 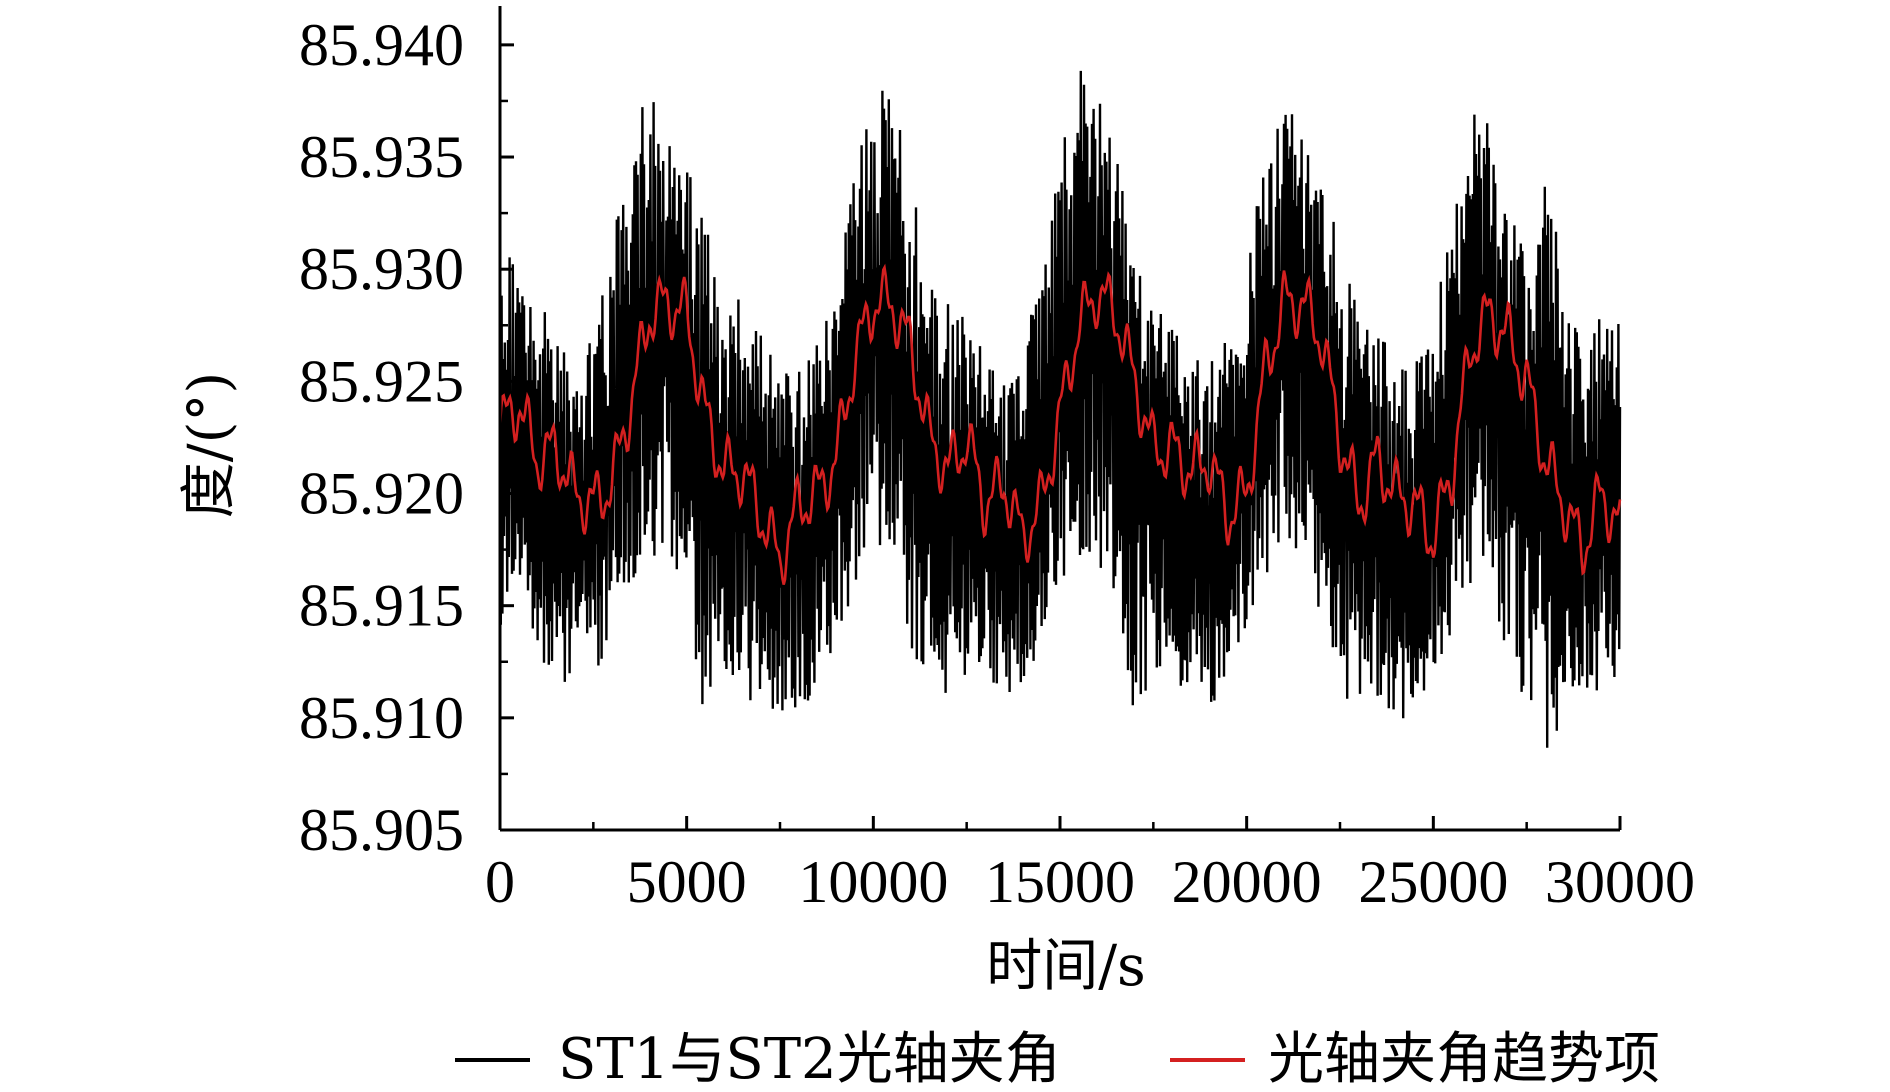 What do you see at coordinates (500, 882) in the screenshot?
I see `x-tick-label: 0` at bounding box center [500, 882].